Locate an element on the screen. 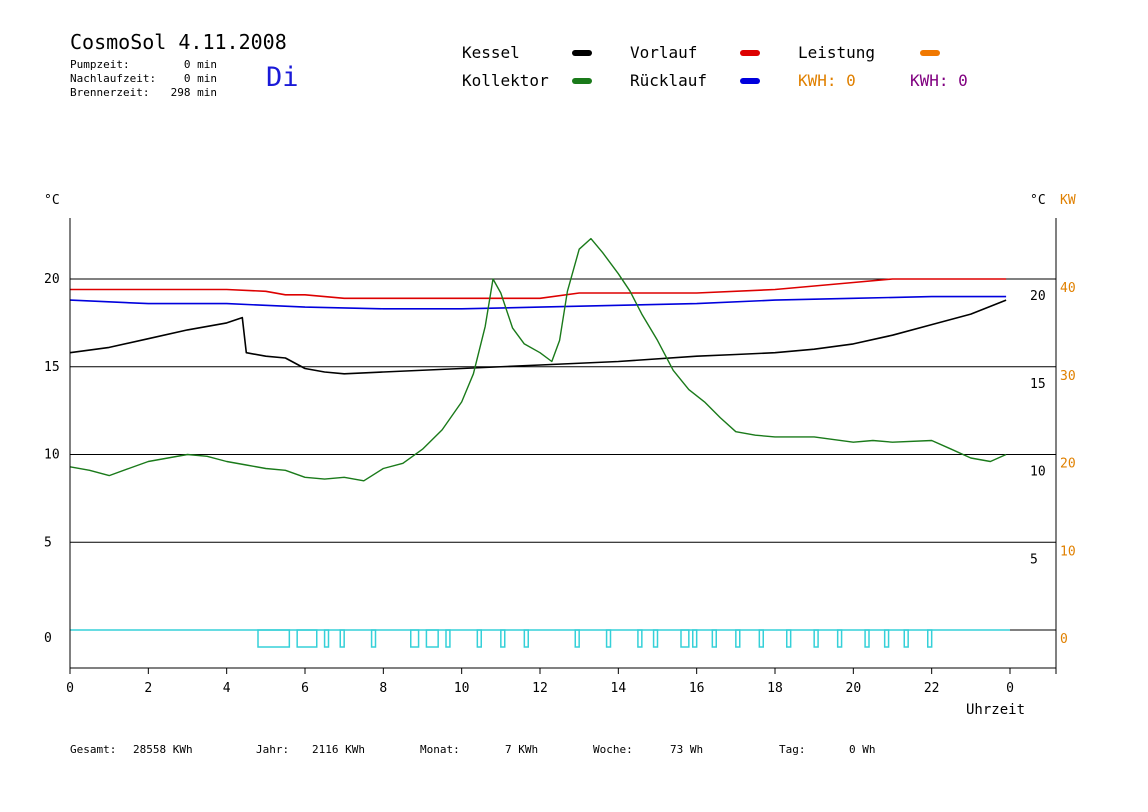 The height and width of the screenshot is (812, 1148). x-tick-label: 2 is located at coordinates (148, 688).